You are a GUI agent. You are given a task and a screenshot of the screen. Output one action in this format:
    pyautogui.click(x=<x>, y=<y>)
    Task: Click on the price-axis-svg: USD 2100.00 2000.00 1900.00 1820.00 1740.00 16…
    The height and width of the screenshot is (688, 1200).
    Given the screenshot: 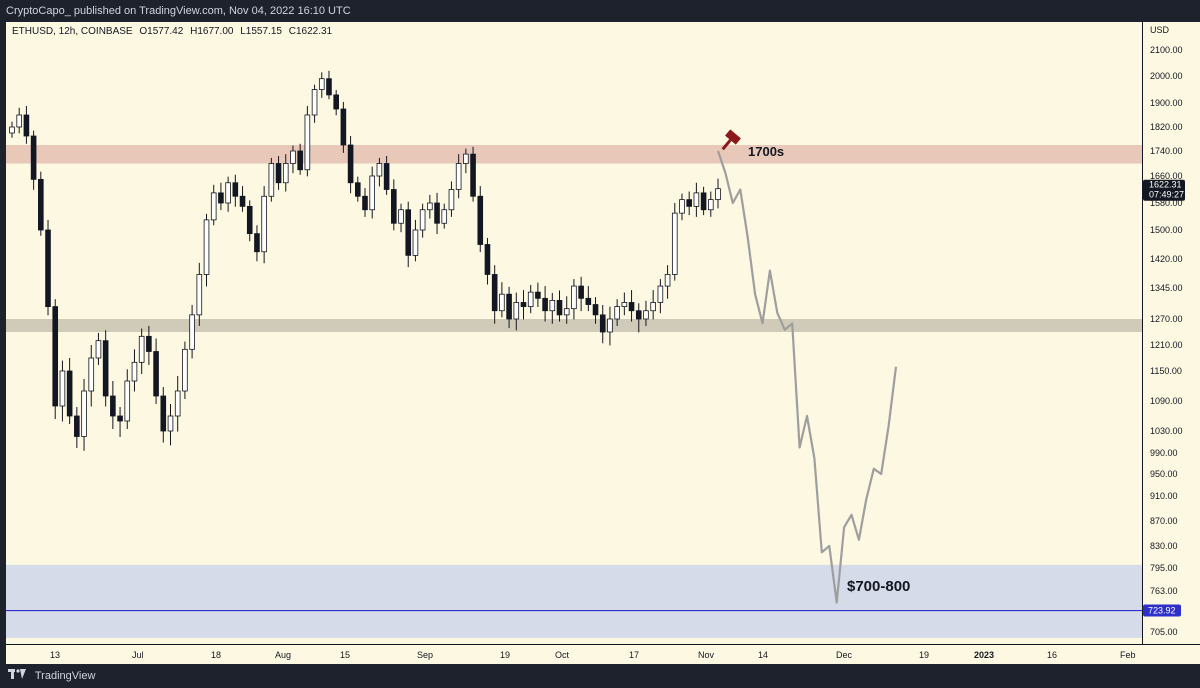 What is the action you would take?
    pyautogui.click(x=1164, y=331)
    